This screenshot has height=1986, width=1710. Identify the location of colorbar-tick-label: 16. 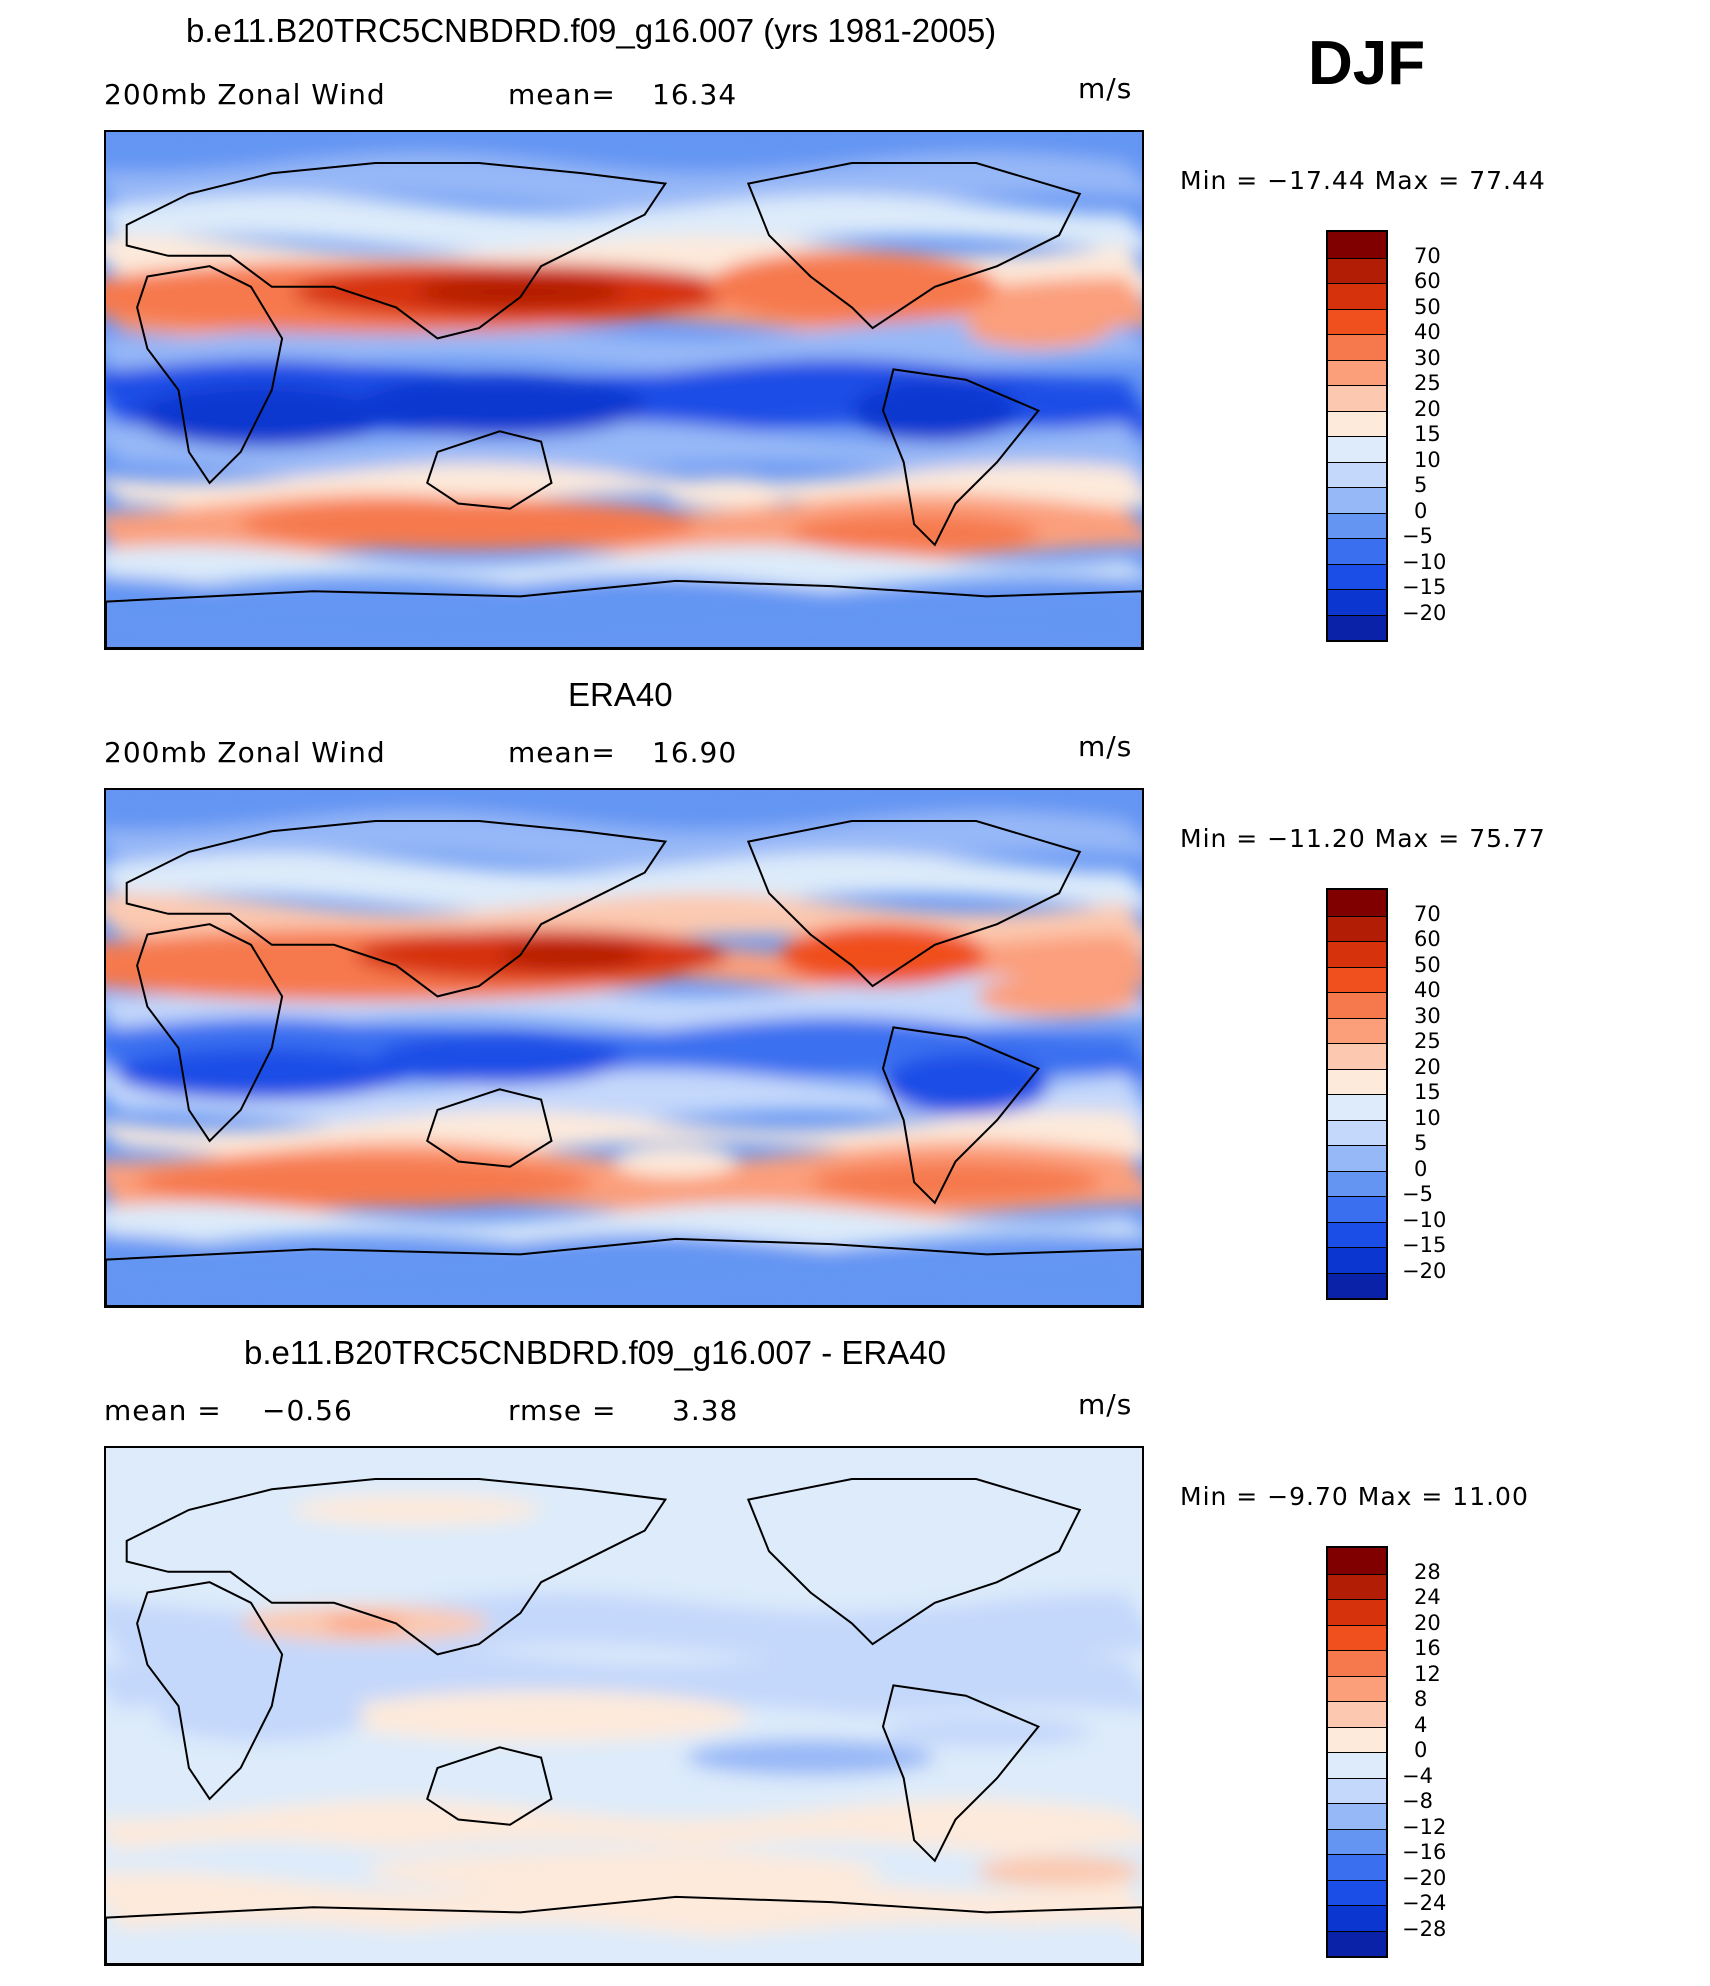
(1427, 1648).